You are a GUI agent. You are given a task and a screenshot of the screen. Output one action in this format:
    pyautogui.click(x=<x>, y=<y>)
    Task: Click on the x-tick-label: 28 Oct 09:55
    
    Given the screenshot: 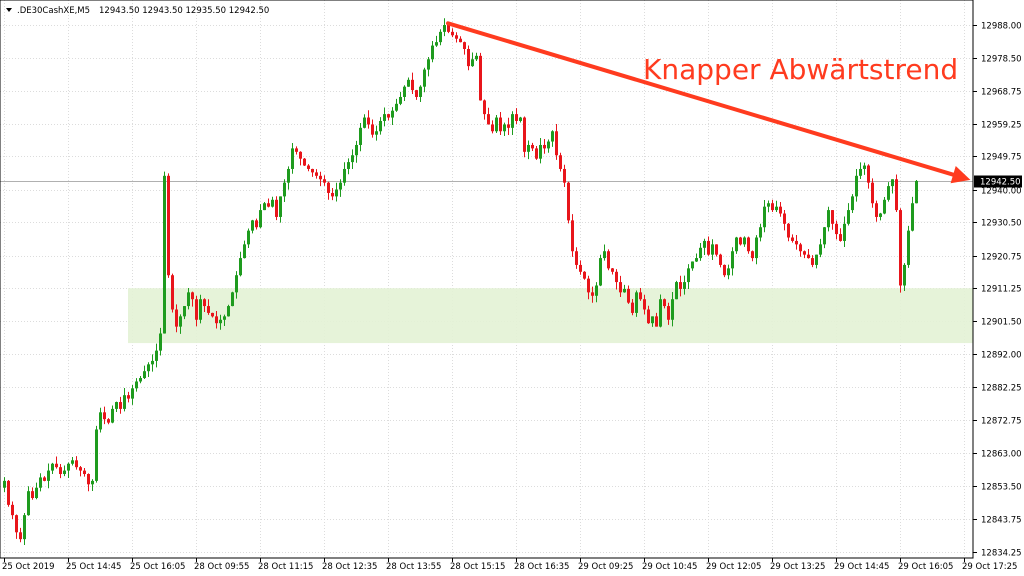 What is the action you would take?
    pyautogui.click(x=221, y=567)
    